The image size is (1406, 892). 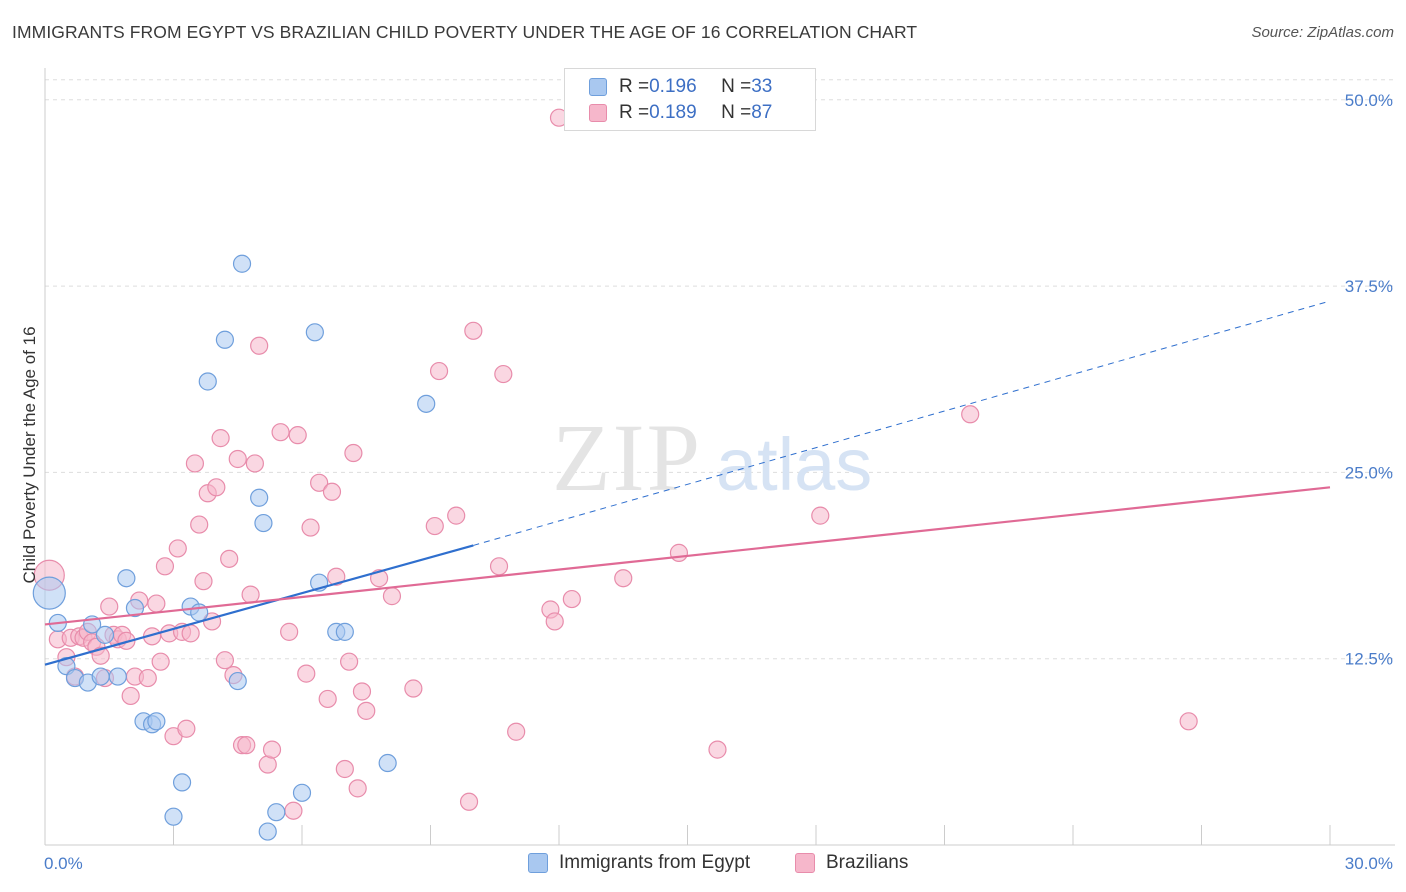 What do you see at coordinates (1322, 32) in the screenshot?
I see `source-label: Source: ZipAtlas.com` at bounding box center [1322, 32].